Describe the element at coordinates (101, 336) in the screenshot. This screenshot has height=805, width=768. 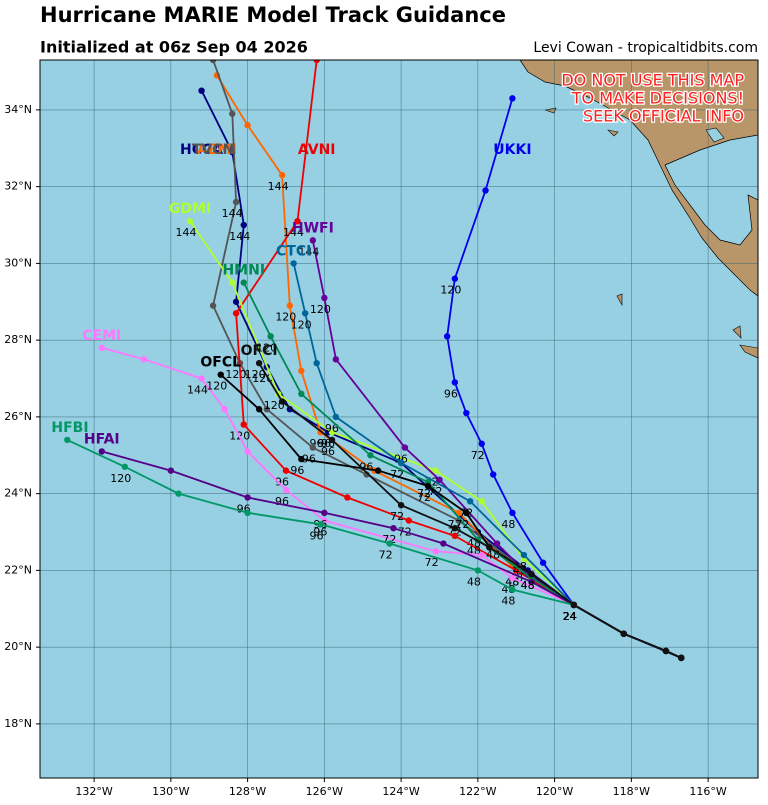
I see `model-label: CEMI` at that location.